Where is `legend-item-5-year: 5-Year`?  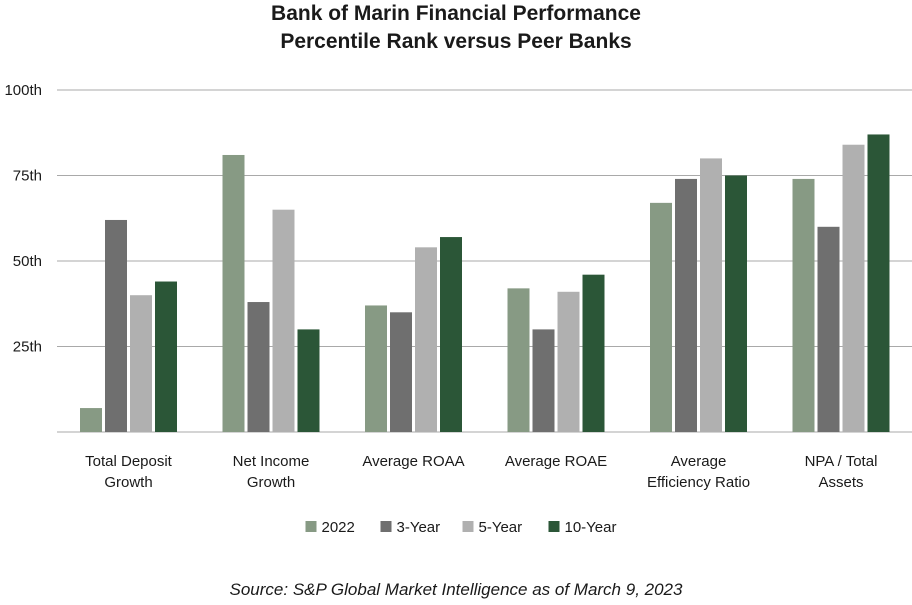 legend-item-5-year: 5-Year is located at coordinates (492, 527).